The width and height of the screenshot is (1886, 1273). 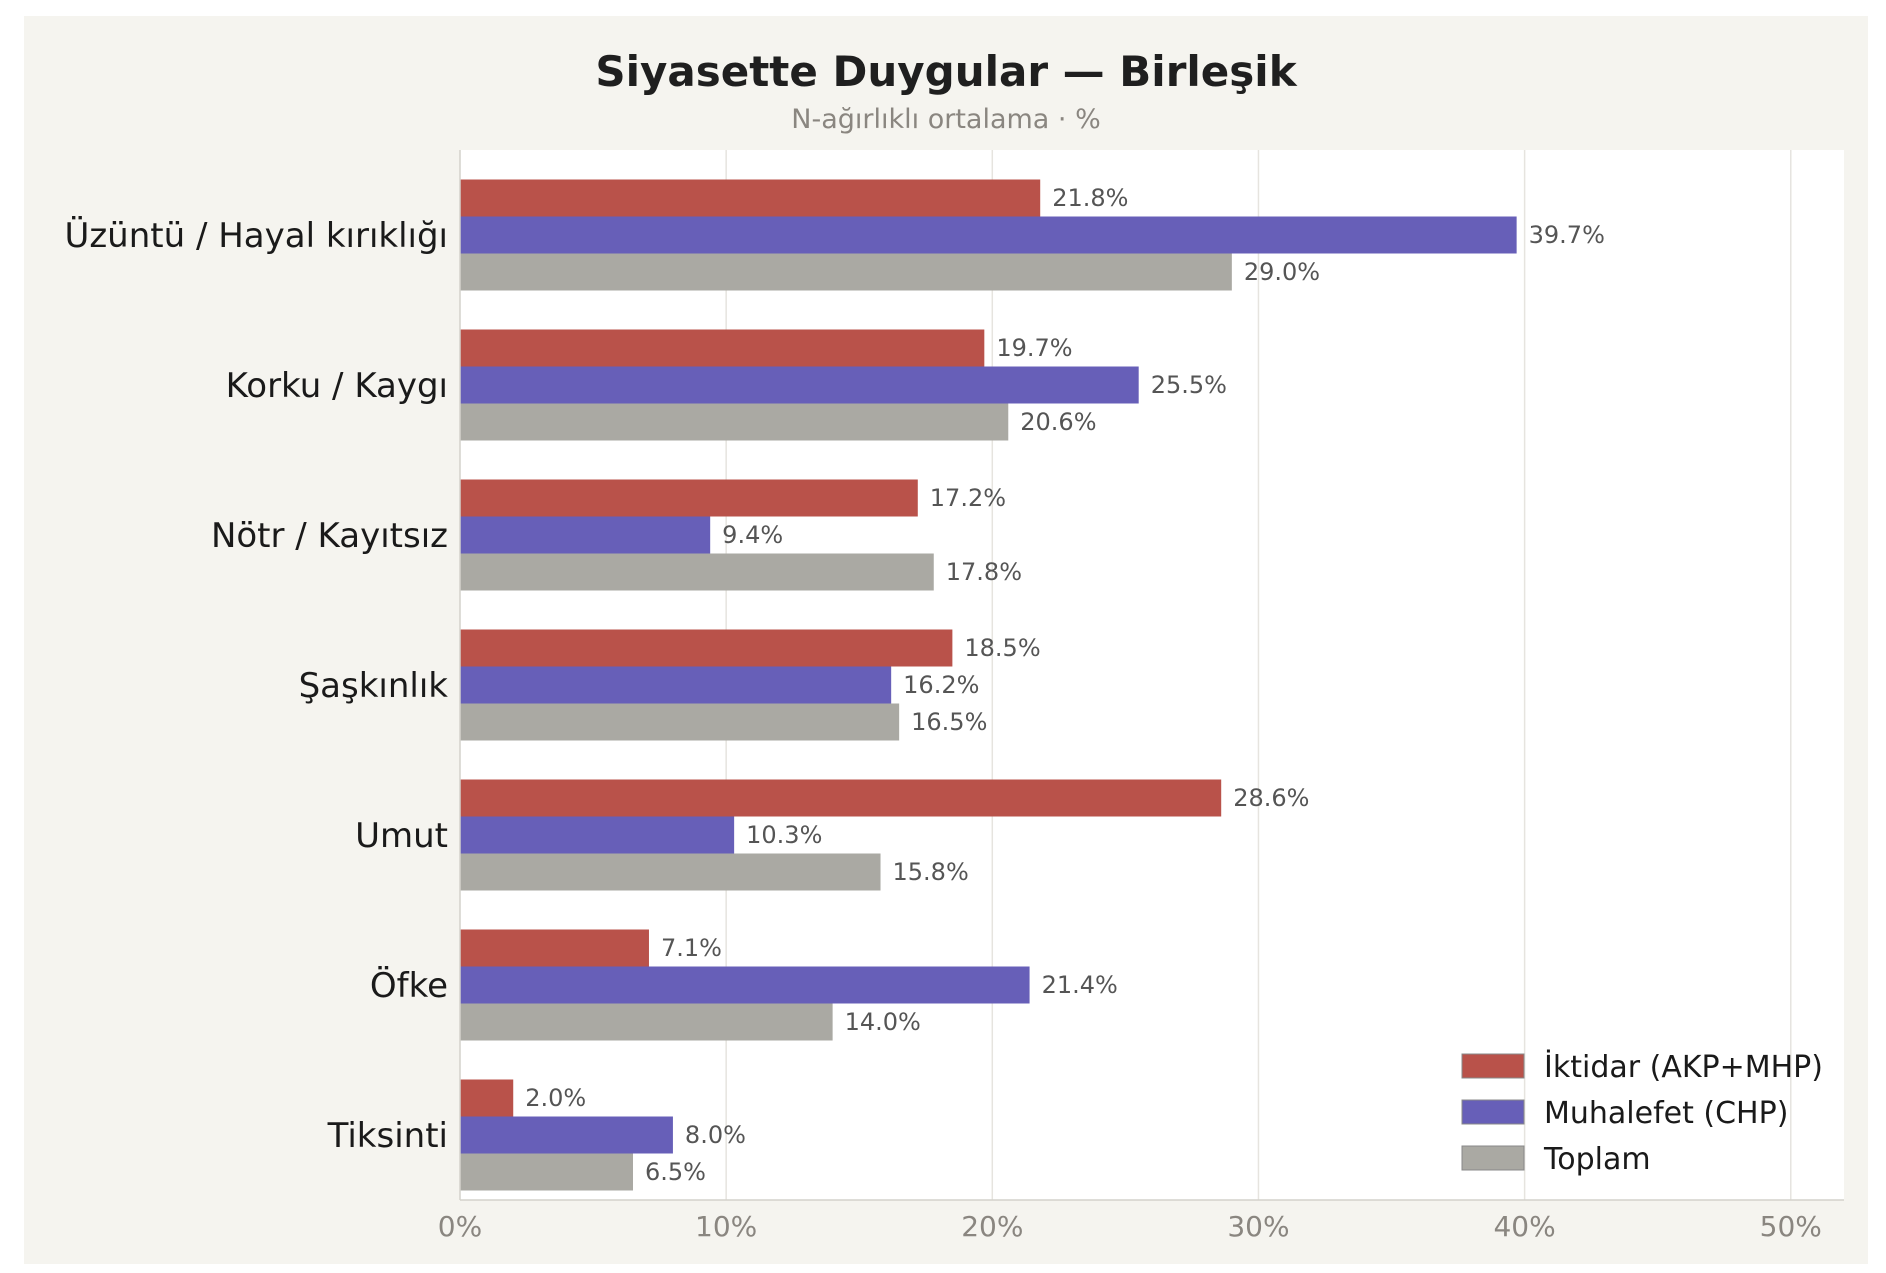 What do you see at coordinates (1034, 348) in the screenshot?
I see `bar-value-label: 19.7%` at bounding box center [1034, 348].